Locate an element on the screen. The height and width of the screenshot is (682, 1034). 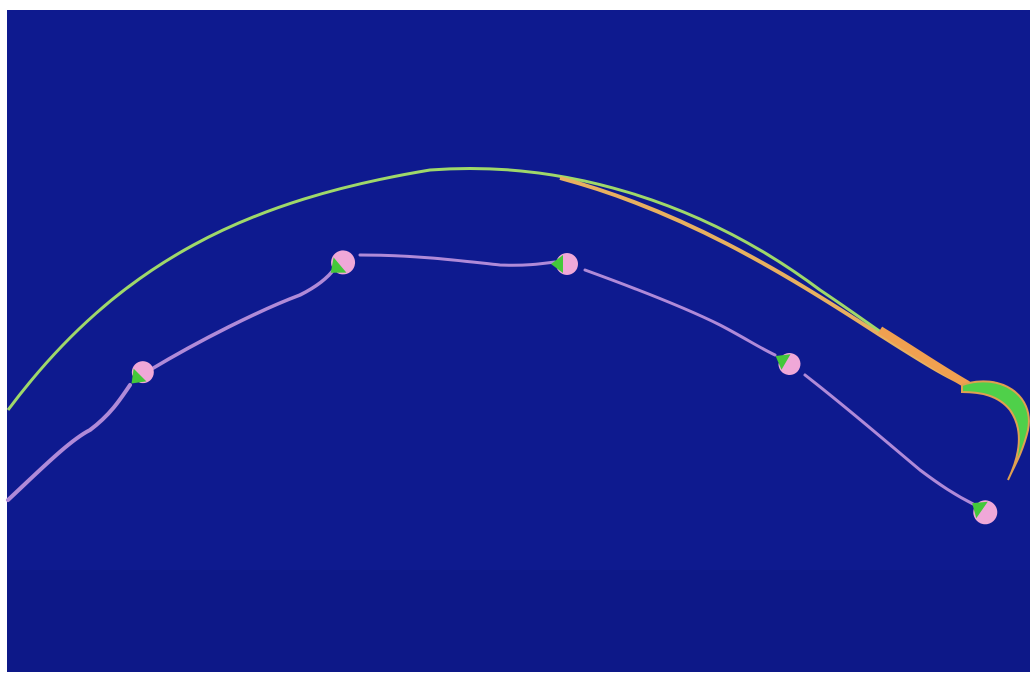
background-lower is located at coordinates (518, 621).